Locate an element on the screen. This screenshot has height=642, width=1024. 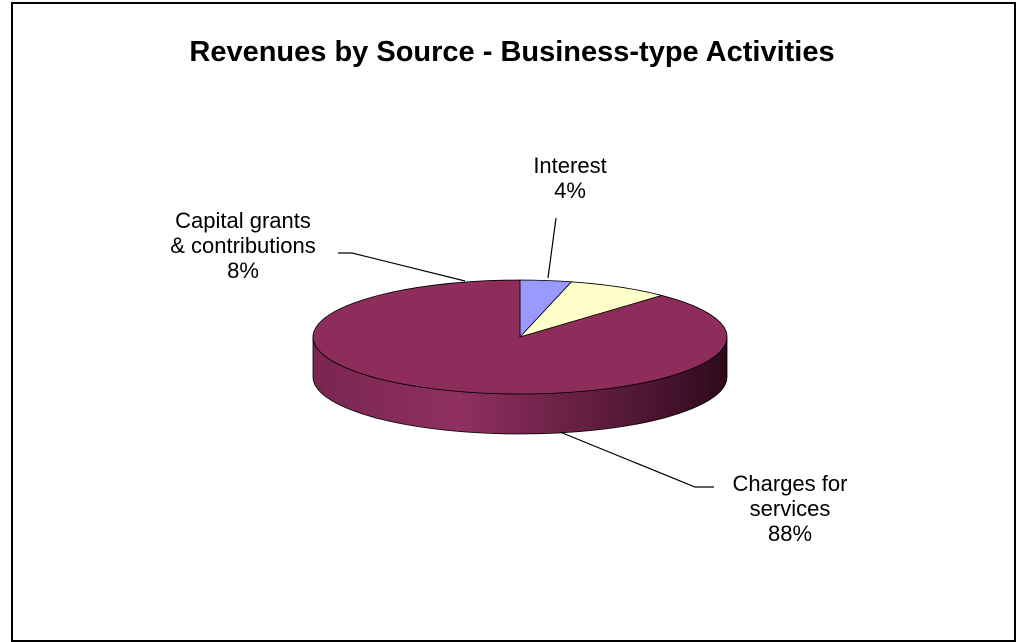
pie-slice-capital-grants-contributions is located at coordinates (591, 309).